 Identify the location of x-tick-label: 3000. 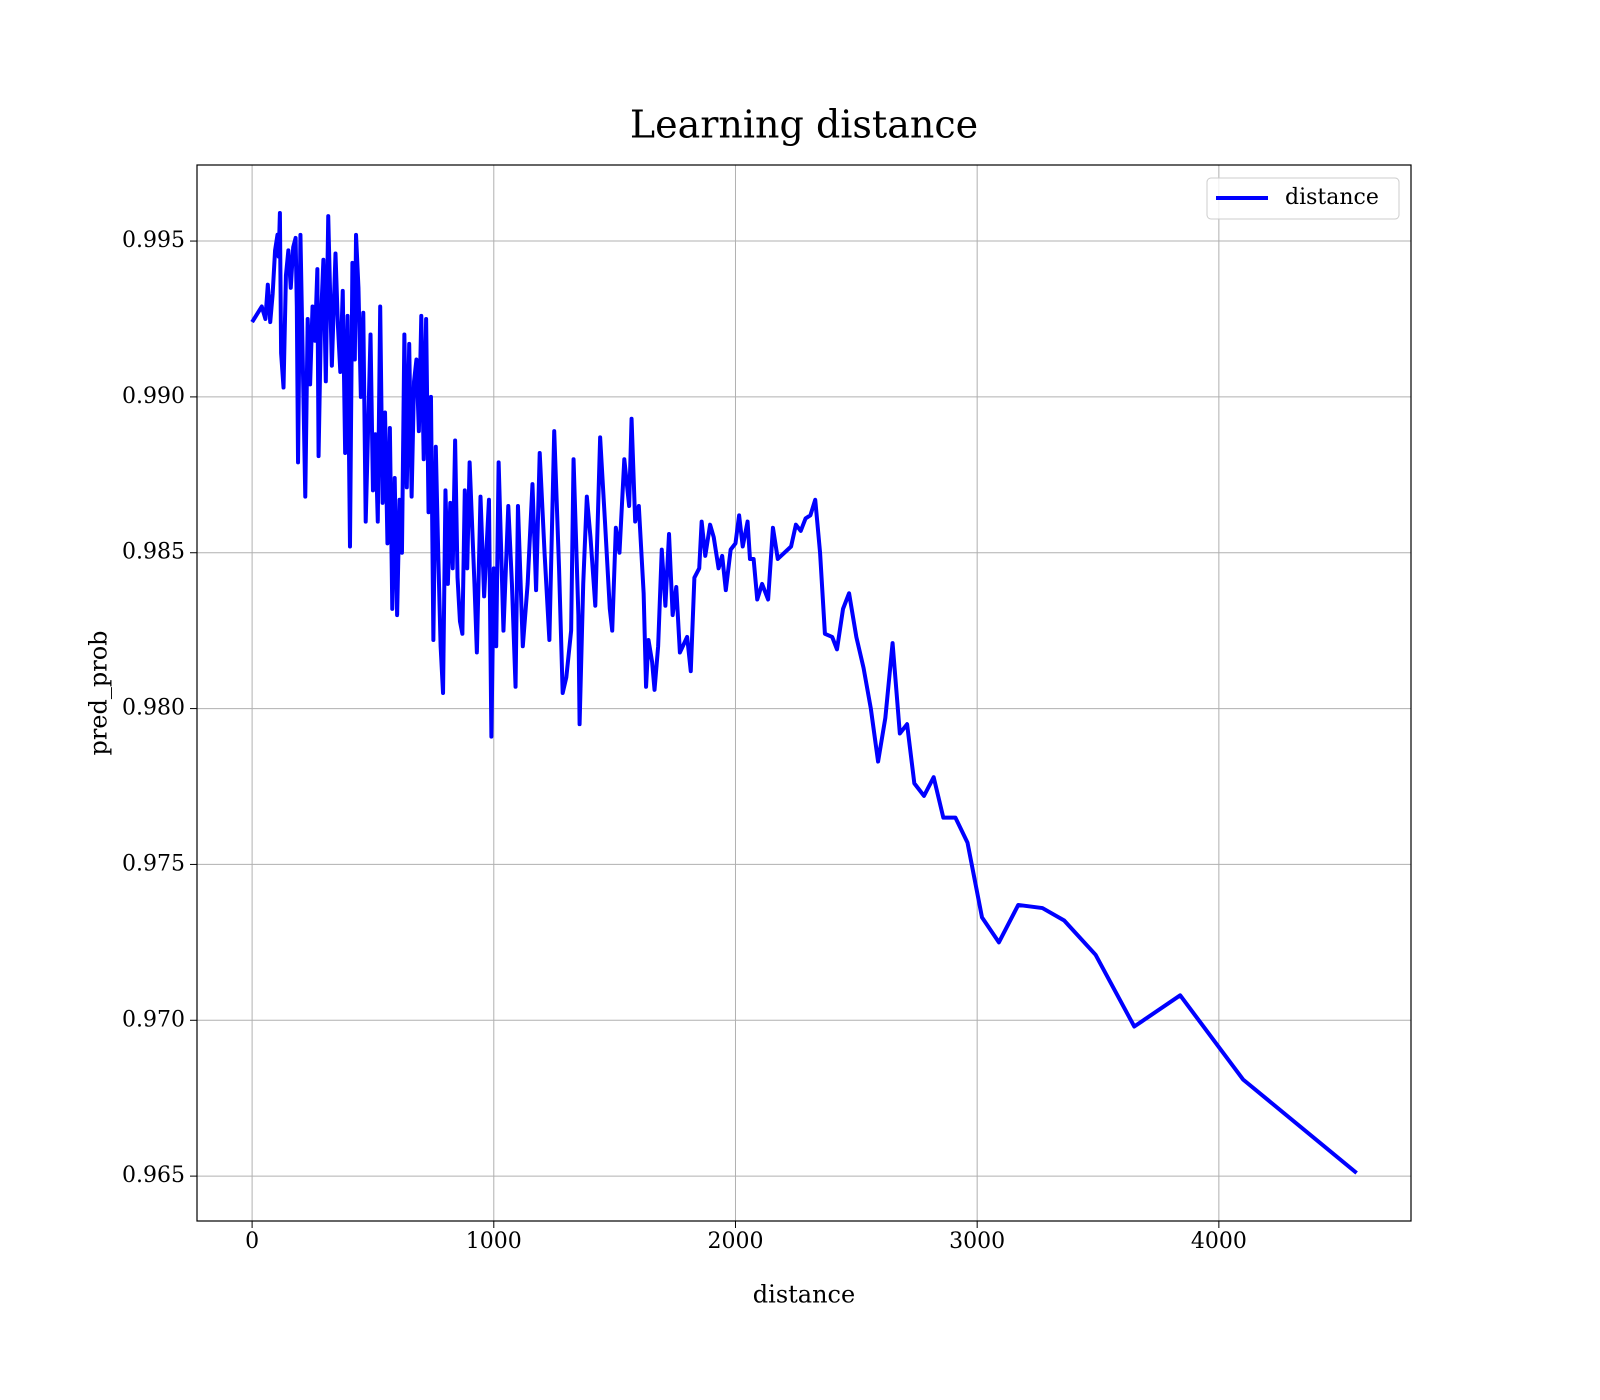
(977, 1241).